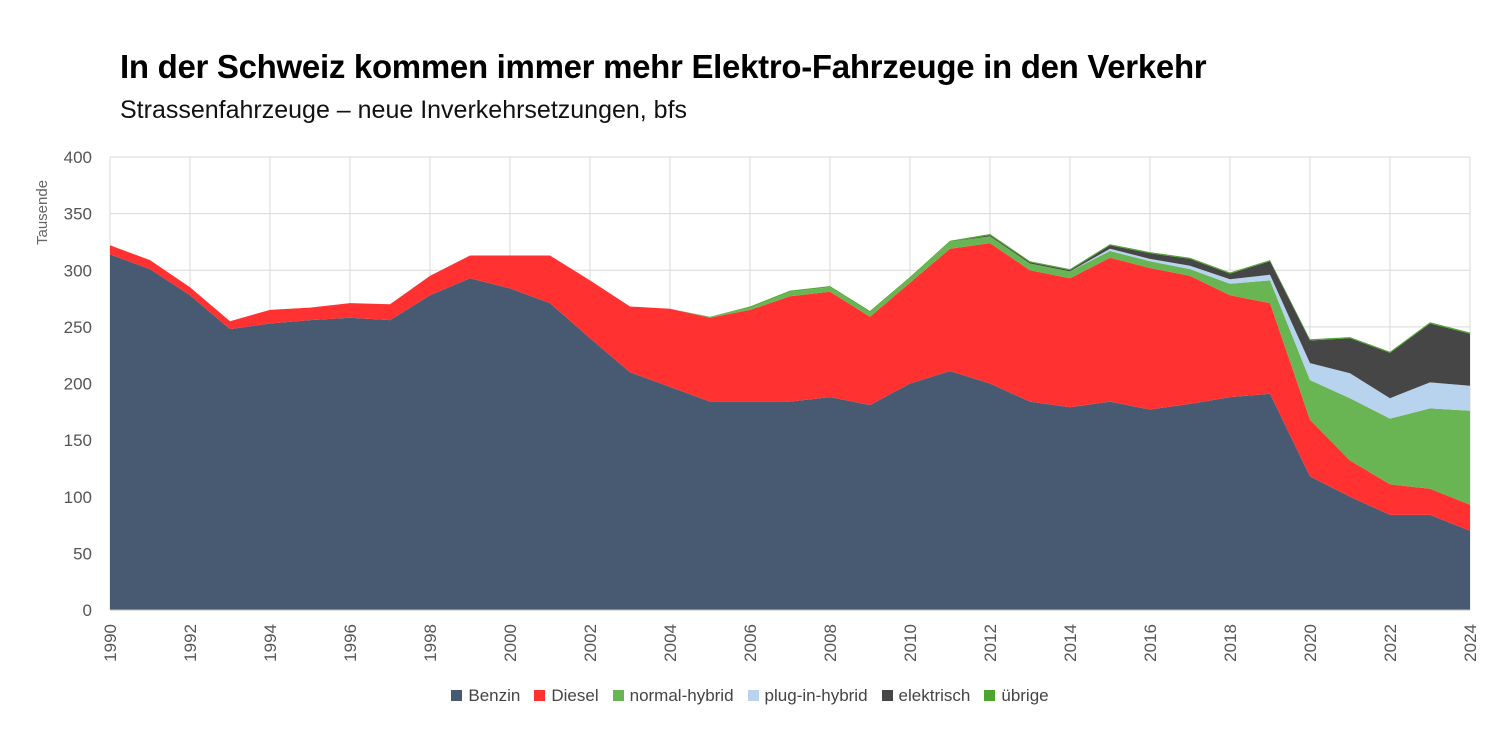 This screenshot has width=1500, height=755. What do you see at coordinates (78, 327) in the screenshot?
I see `y-tick-label: 250` at bounding box center [78, 327].